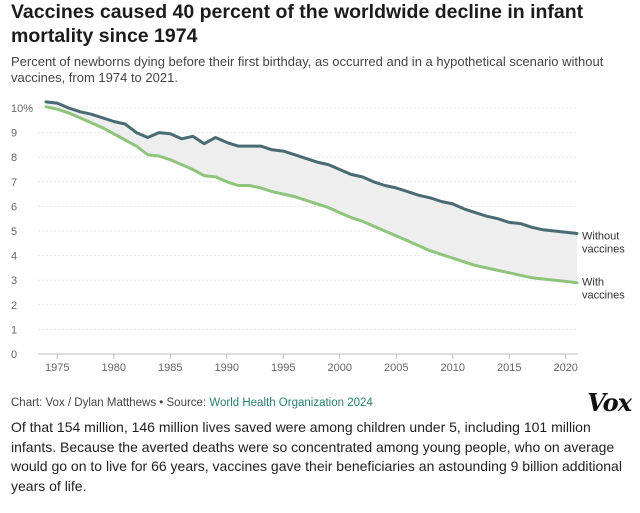 This screenshot has height=513, width=640. What do you see at coordinates (283, 368) in the screenshot?
I see `x-tick-label: 1995` at bounding box center [283, 368].